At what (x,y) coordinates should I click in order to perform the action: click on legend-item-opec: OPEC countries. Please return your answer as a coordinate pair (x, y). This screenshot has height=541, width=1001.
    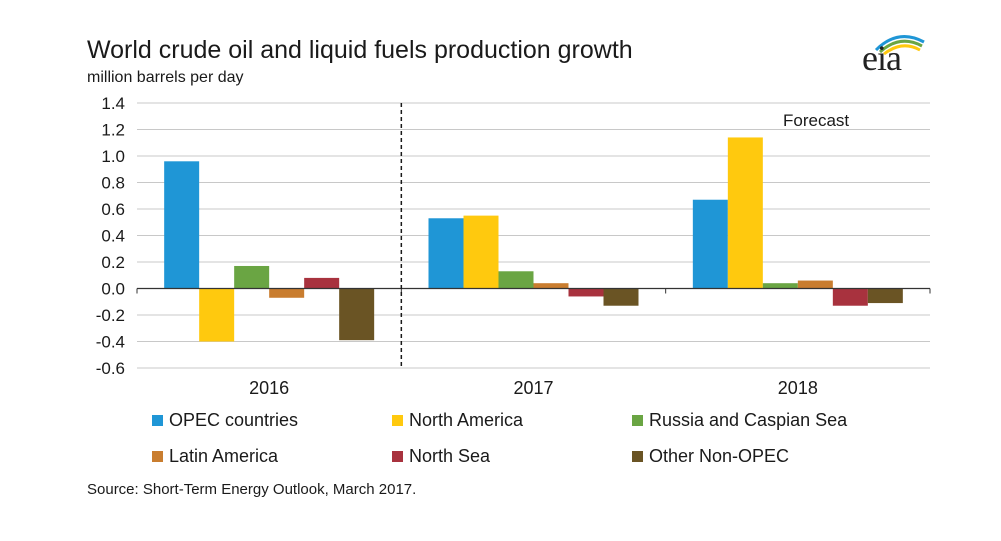
    Looking at the image, I should click on (225, 420).